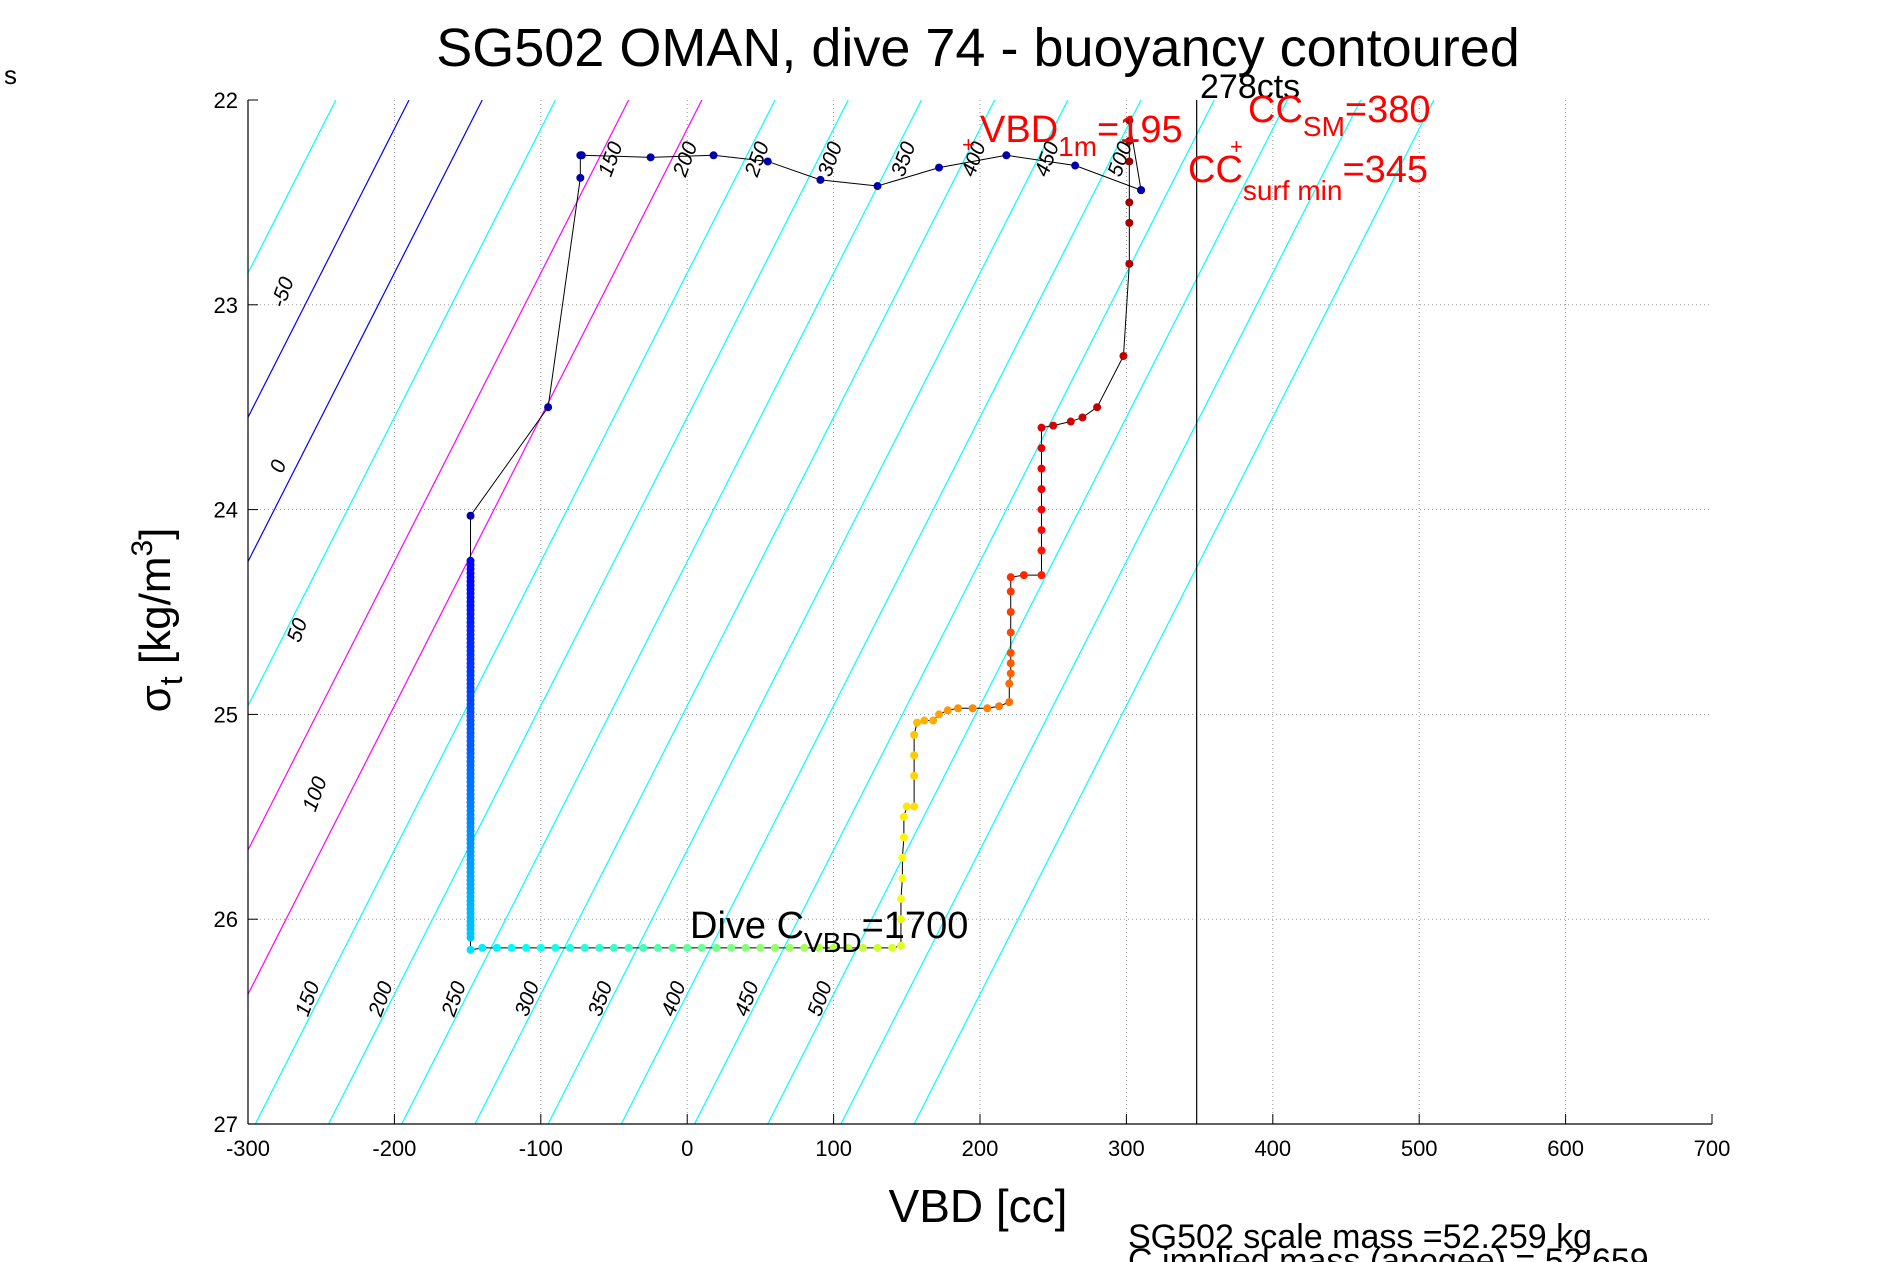 This screenshot has width=1891, height=1262. I want to click on cc-sm-val: =380, so click(1388, 110).